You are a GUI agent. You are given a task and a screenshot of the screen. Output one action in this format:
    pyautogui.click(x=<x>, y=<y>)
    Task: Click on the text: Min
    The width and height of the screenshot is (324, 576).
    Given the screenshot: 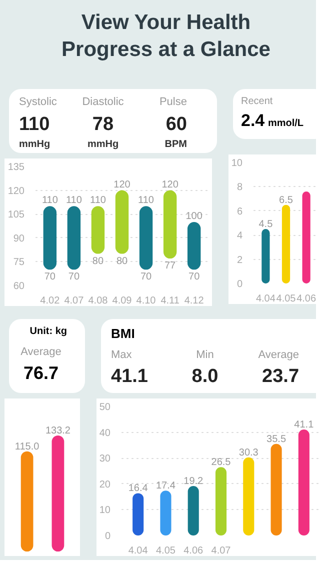 What is the action you would take?
    pyautogui.click(x=205, y=355)
    